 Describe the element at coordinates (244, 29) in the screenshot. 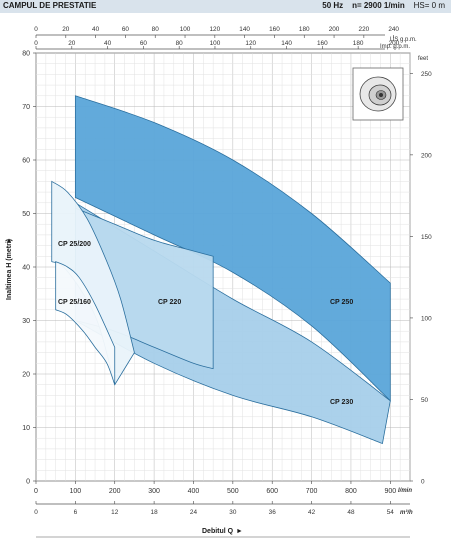

I see `us-gpm-tick-label: 140` at that location.